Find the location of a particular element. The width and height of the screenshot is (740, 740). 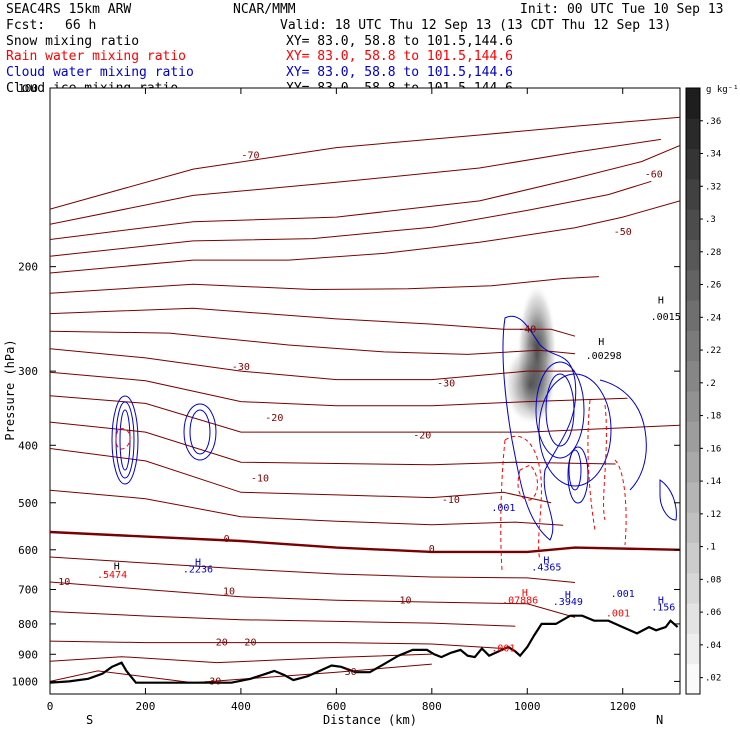

maximum-value: .00298 is located at coordinates (604, 356).